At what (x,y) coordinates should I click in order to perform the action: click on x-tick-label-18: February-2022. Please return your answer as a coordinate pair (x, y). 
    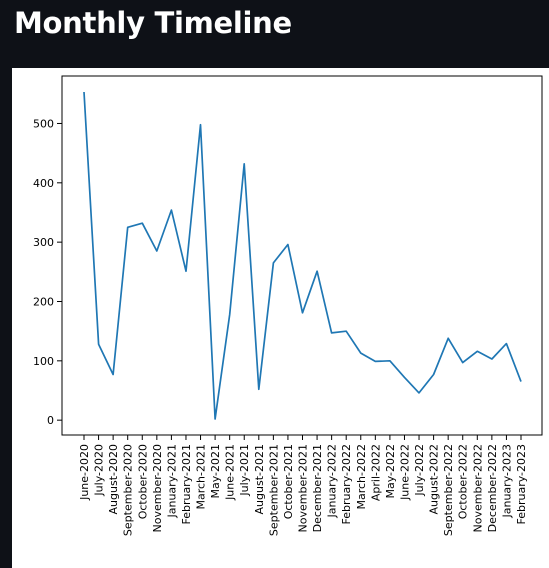
    Looking at the image, I should click on (346, 484).